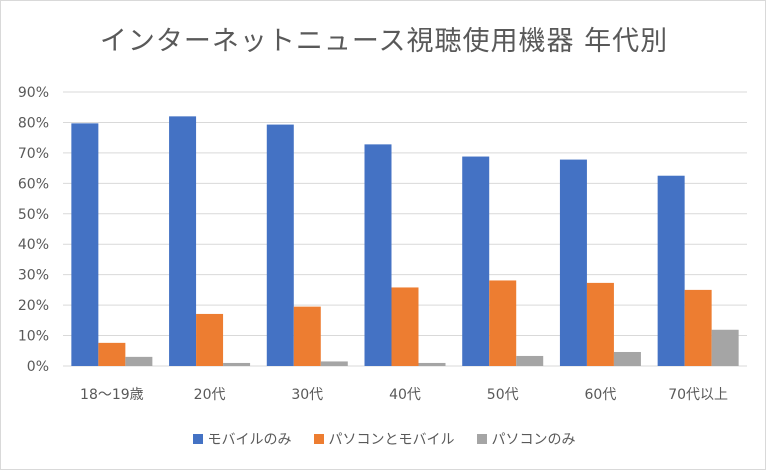  I want to click on legend-item: パソコンのみ, so click(526, 439).